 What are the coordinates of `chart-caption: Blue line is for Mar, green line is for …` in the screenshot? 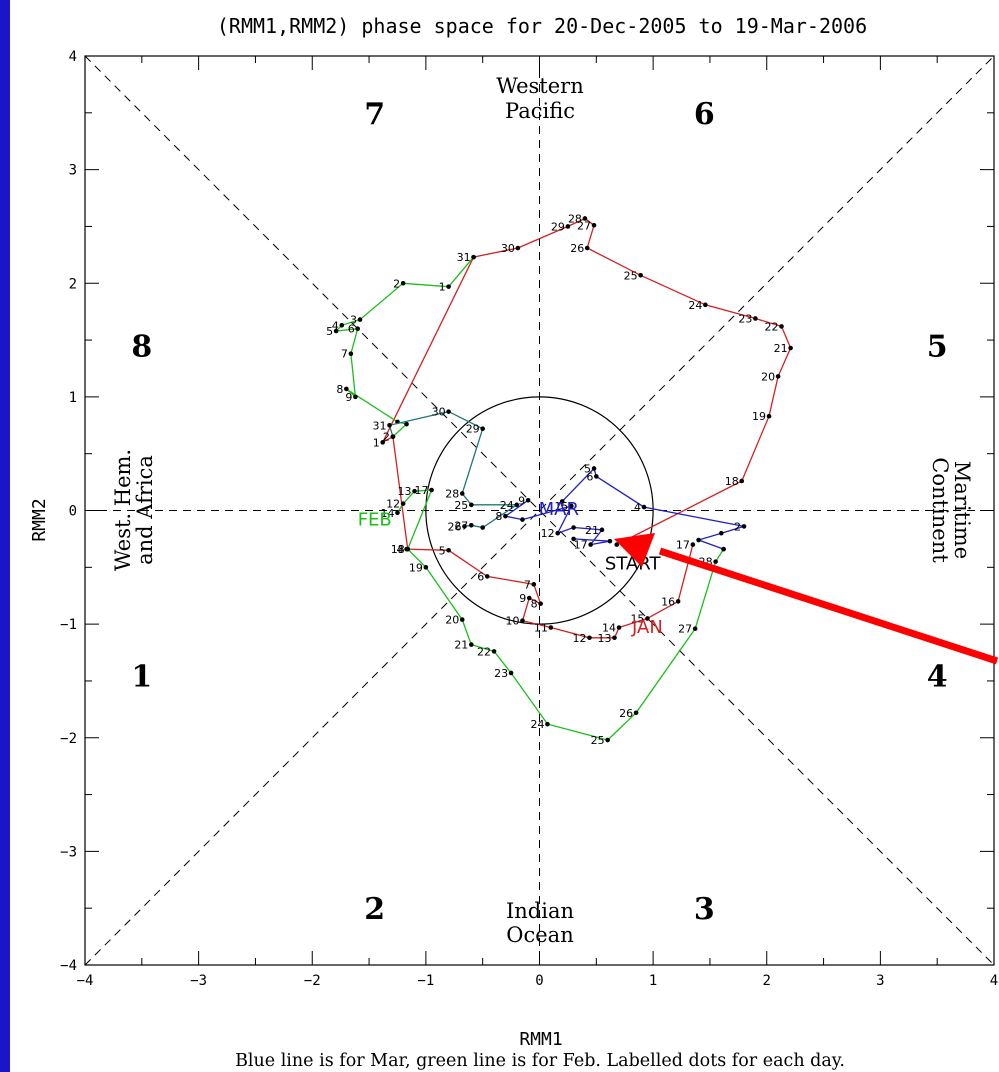 It's located at (540, 1061).